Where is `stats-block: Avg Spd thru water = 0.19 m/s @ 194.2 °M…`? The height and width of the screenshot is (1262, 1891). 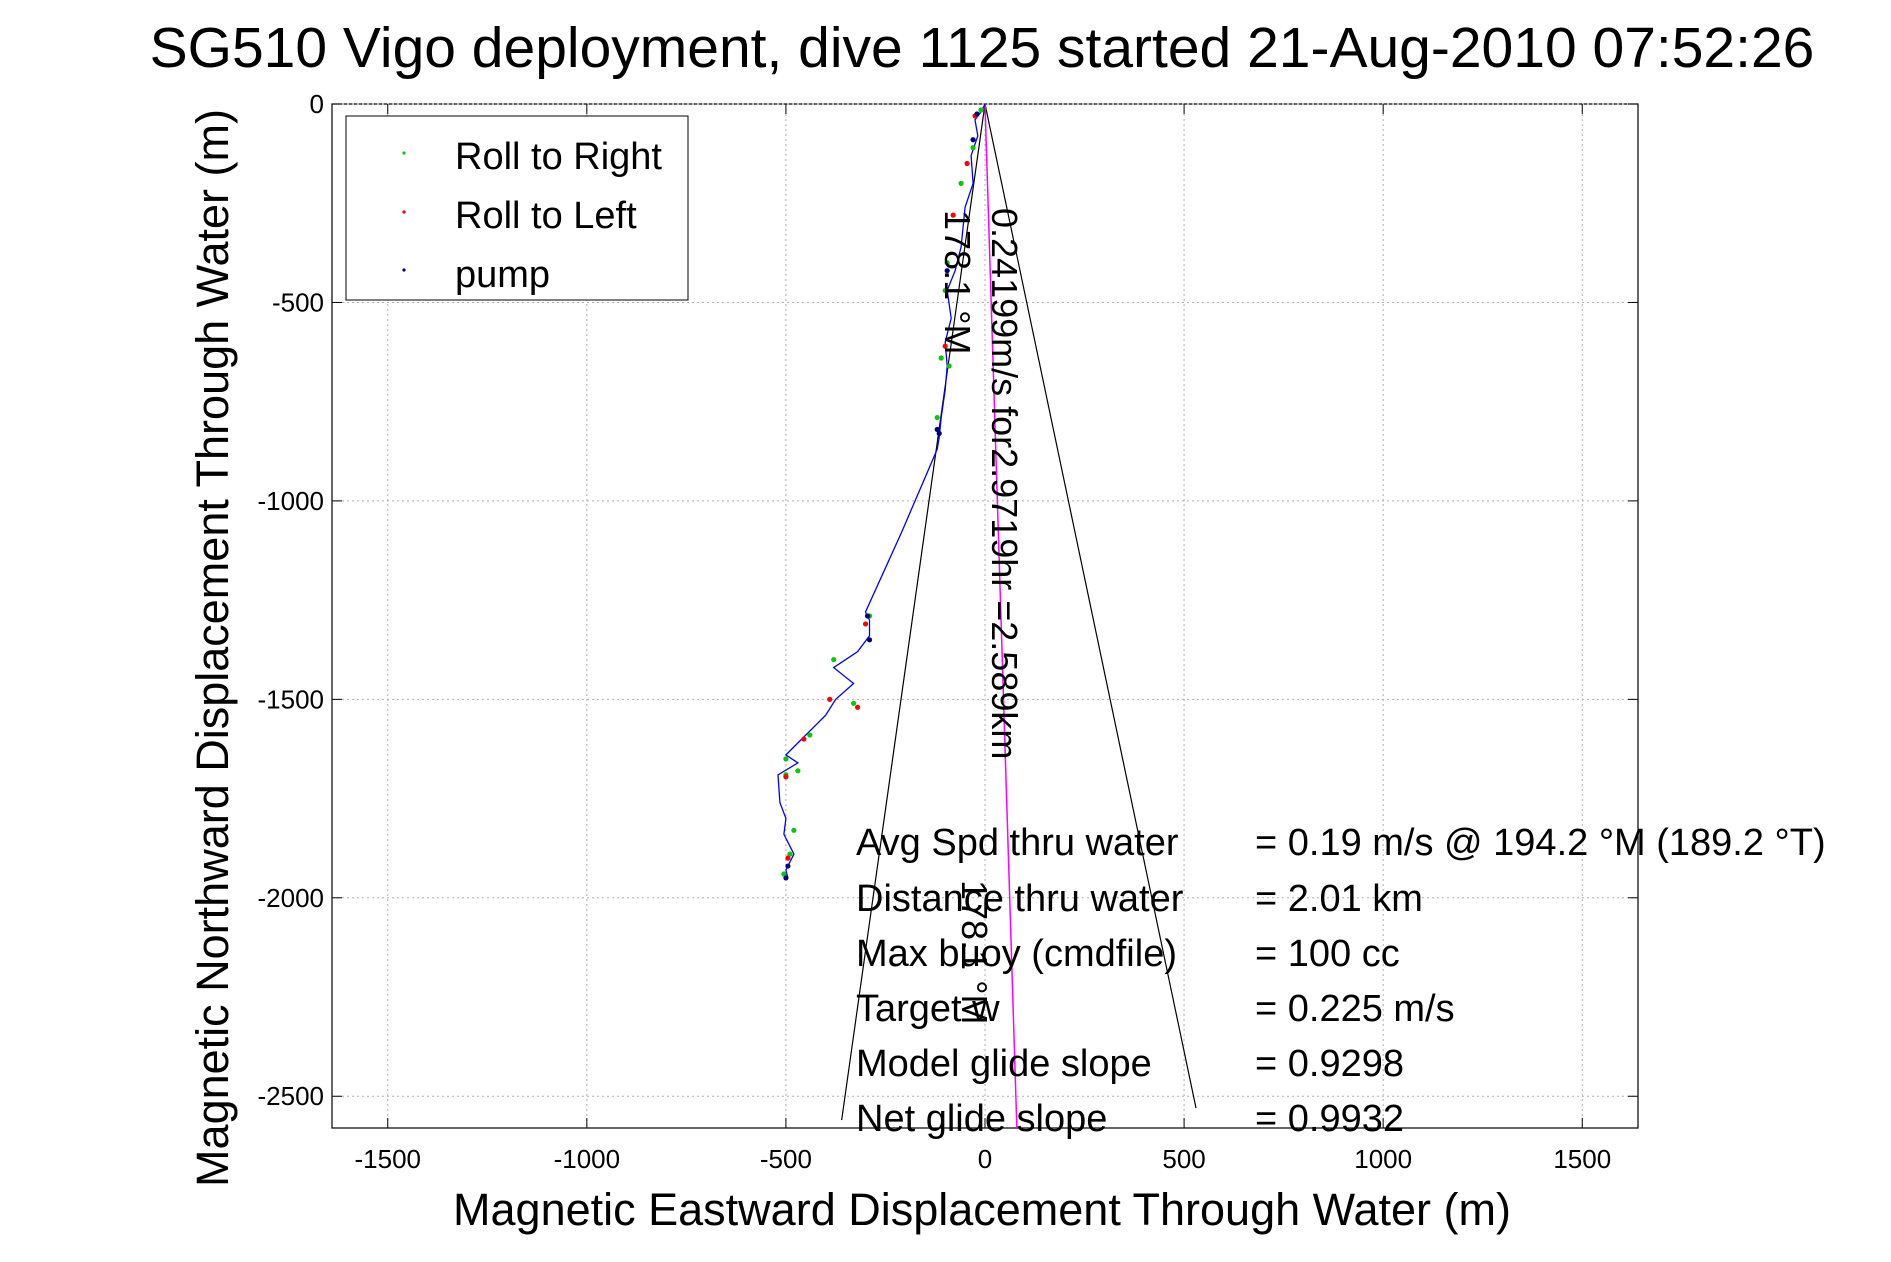 stats-block: Avg Spd thru water = 0.19 m/s @ 194.2 °M… is located at coordinates (1341, 981).